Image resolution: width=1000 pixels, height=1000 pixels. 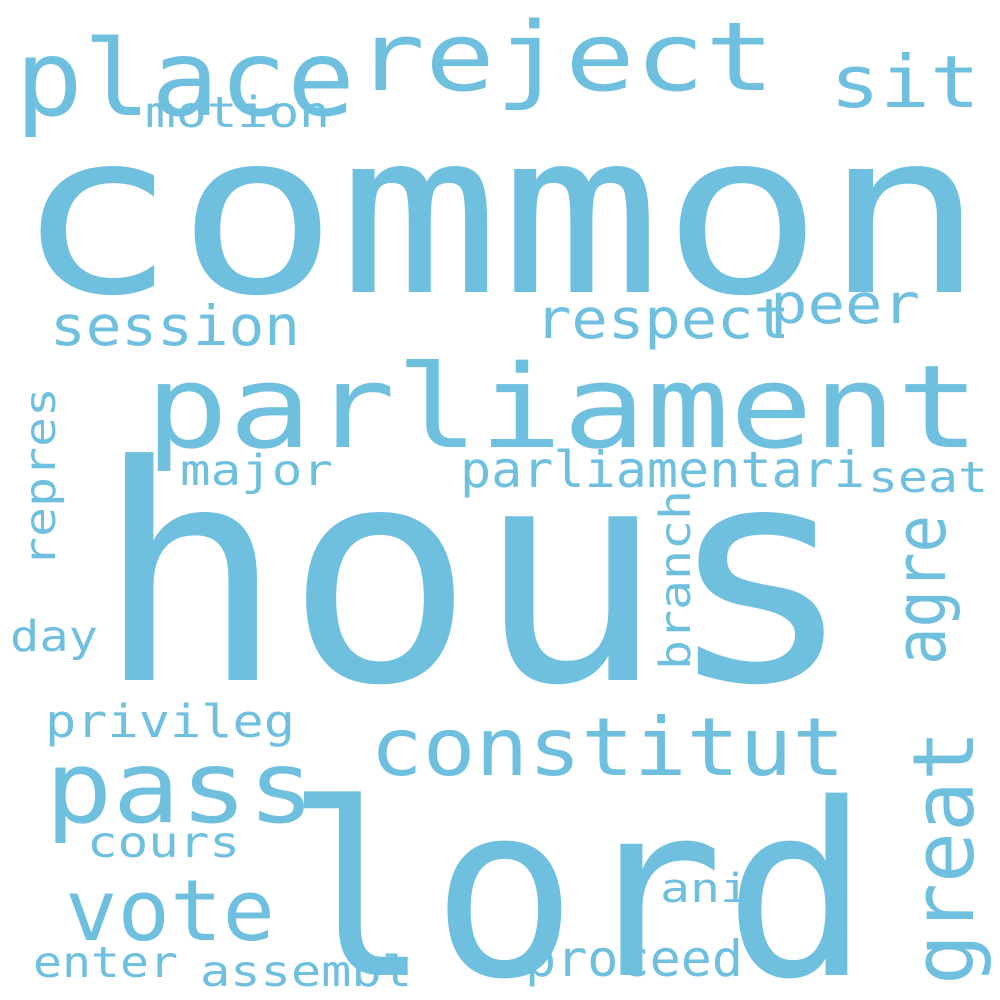 I want to click on word-cours: cours, so click(x=163, y=843).